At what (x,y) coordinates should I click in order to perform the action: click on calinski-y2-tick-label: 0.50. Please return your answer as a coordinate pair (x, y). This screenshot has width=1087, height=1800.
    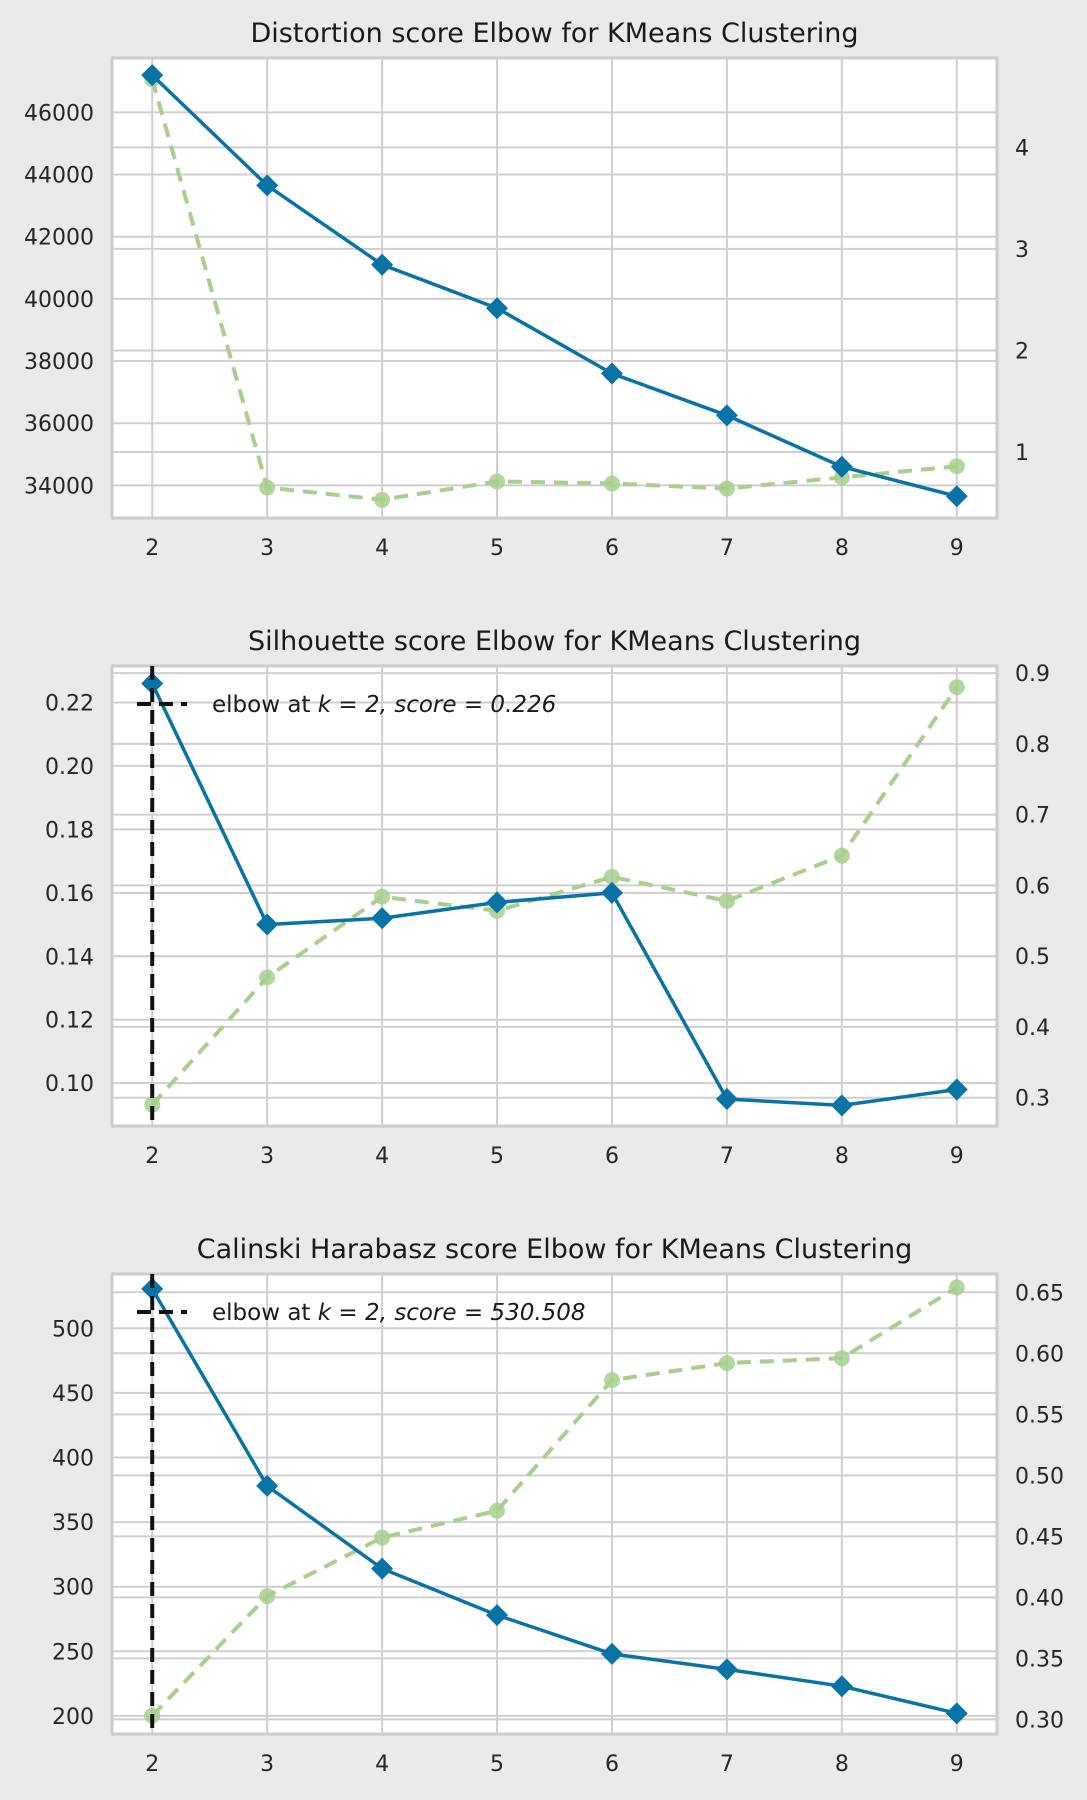
    Looking at the image, I should click on (1039, 1476).